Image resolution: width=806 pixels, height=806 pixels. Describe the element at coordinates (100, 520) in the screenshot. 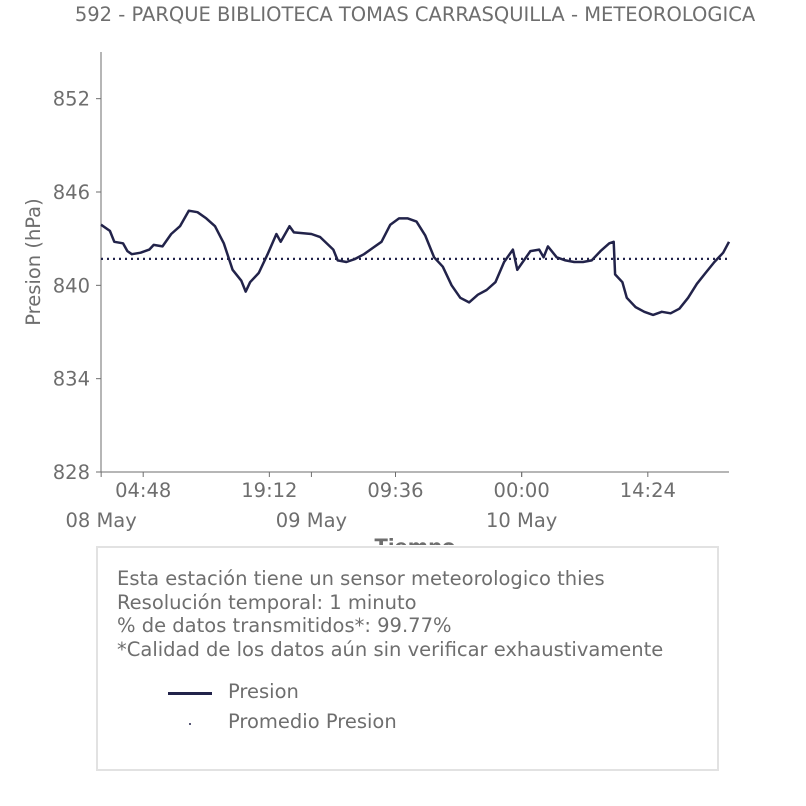

I see `date-label: 08 May` at that location.